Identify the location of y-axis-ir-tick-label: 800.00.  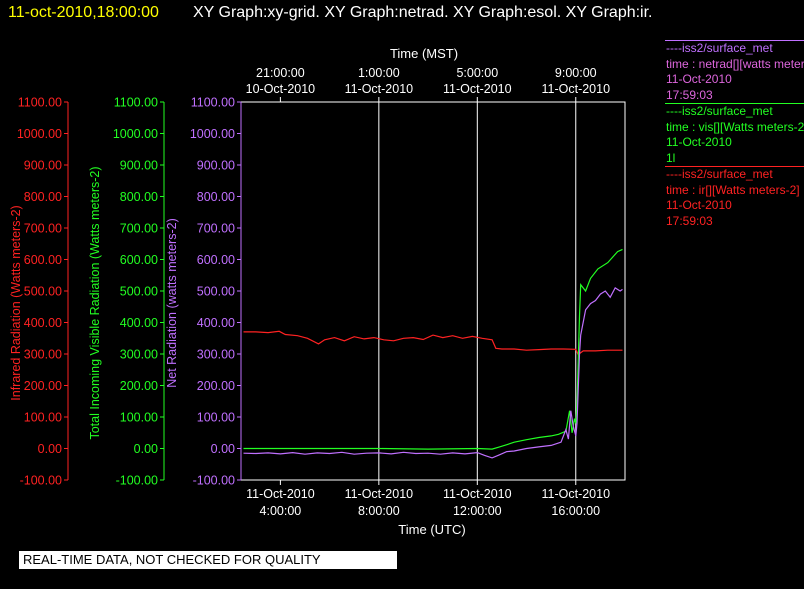
(43, 197).